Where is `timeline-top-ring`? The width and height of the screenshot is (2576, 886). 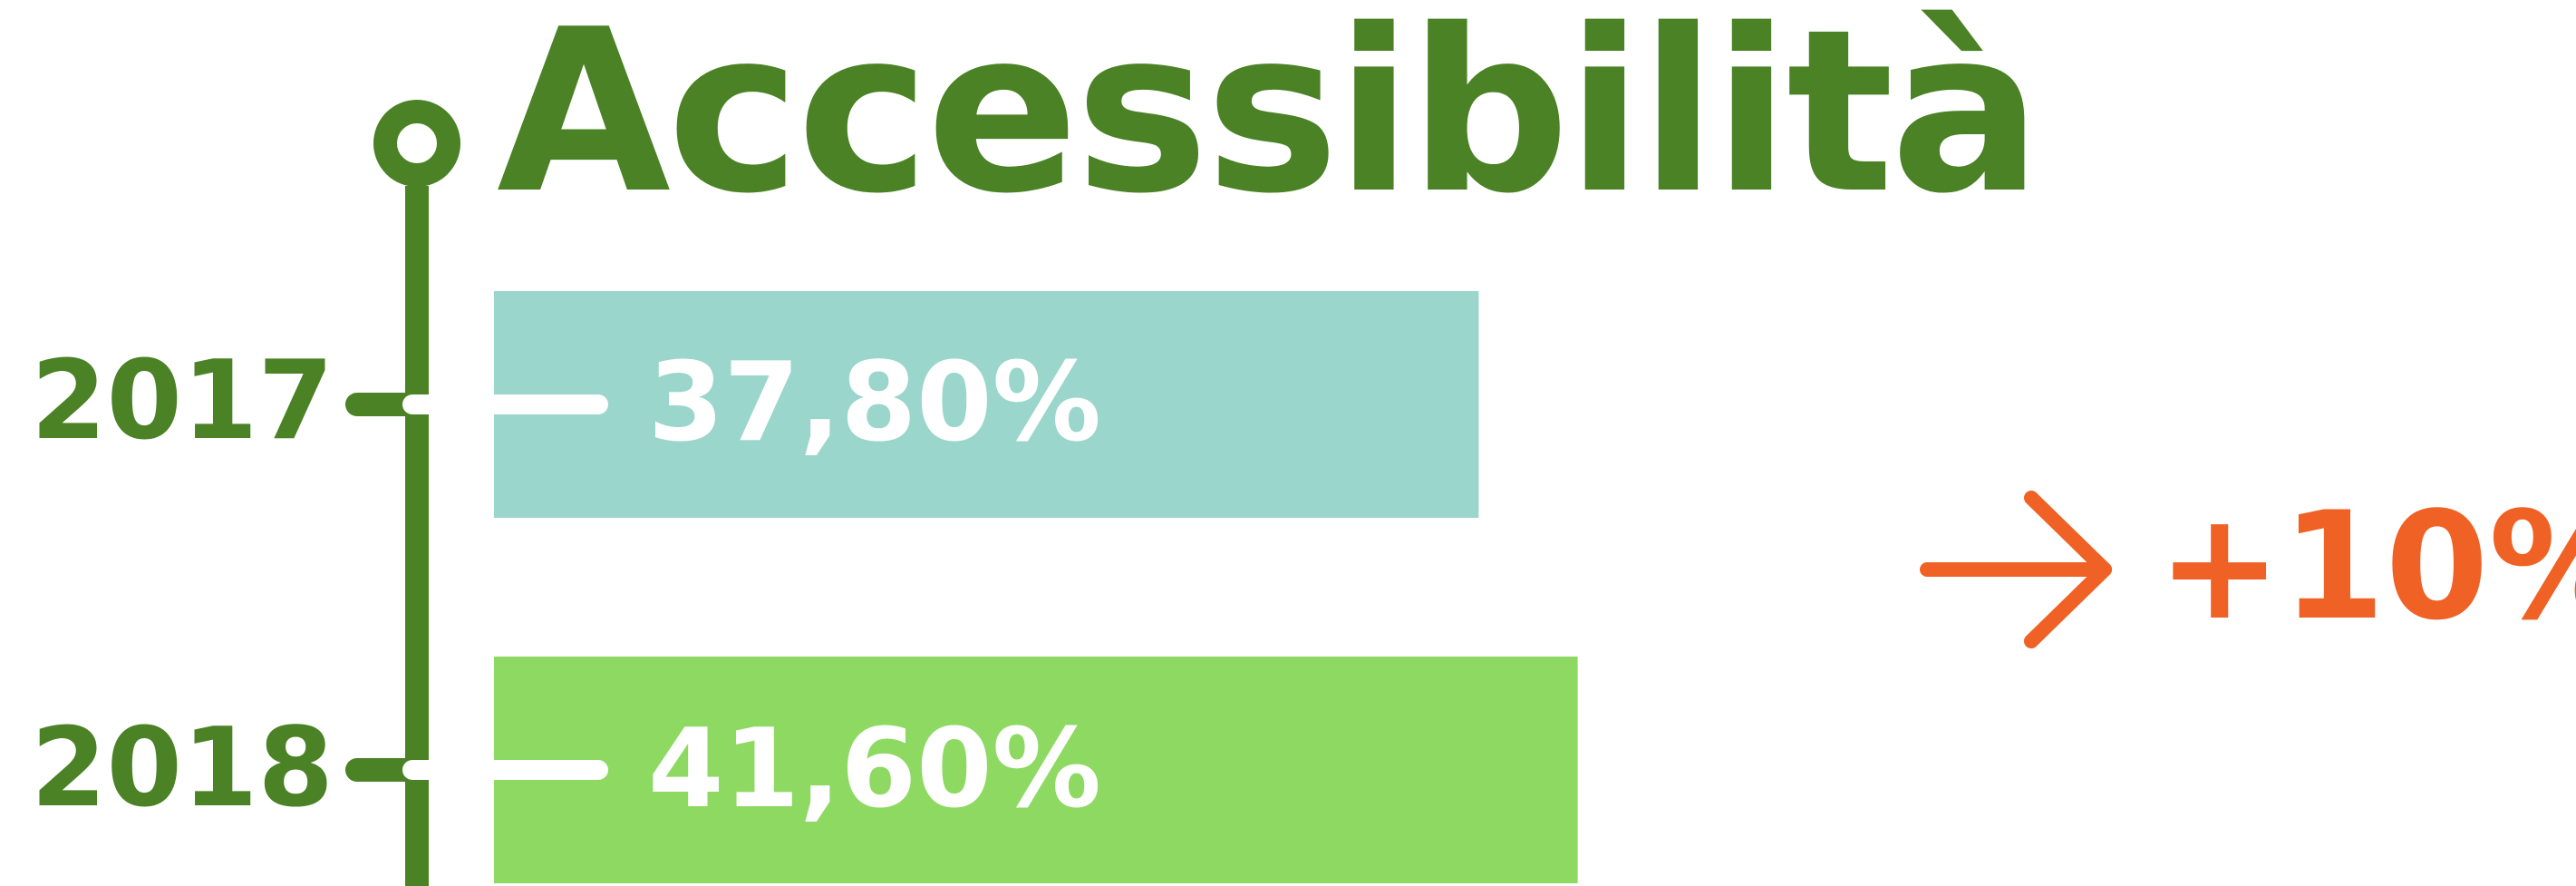 timeline-top-ring is located at coordinates (416, 143).